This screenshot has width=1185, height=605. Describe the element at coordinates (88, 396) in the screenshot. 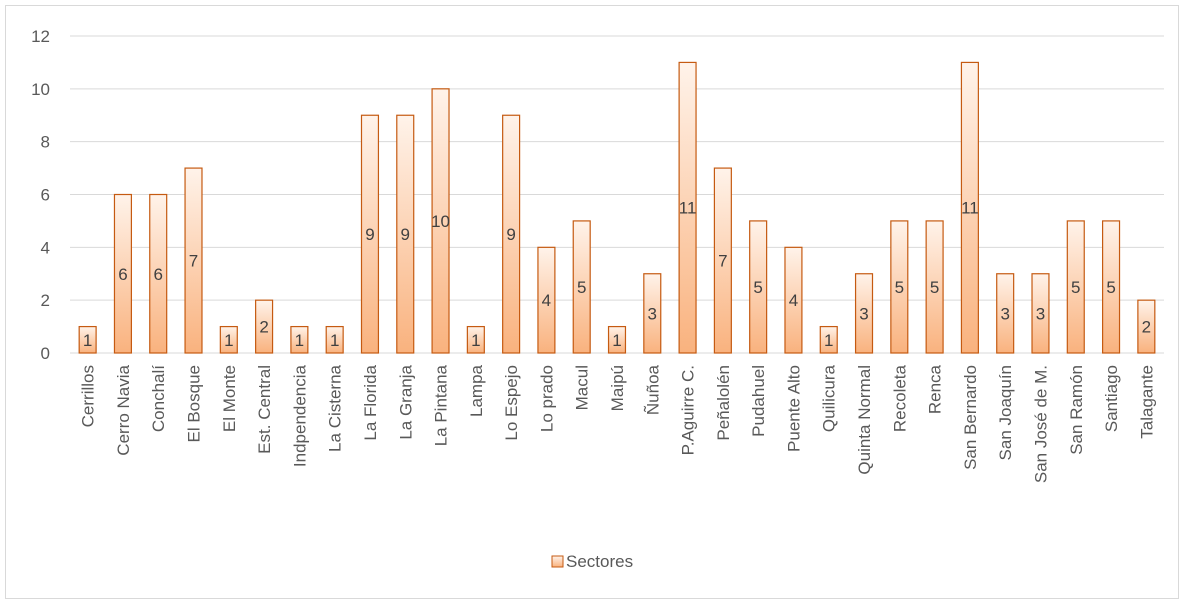

I see `x-tick-label: Cerrillos` at that location.